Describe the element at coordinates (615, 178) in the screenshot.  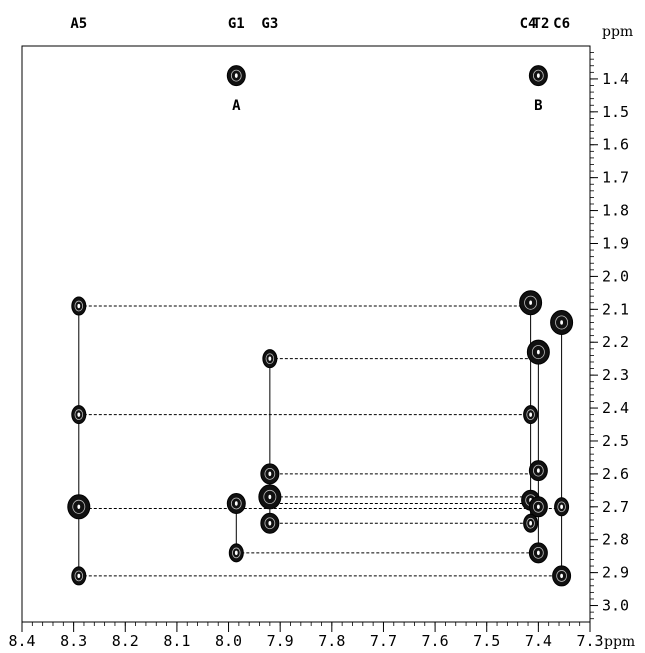
I see `y-tick-label: 1.7` at that location.